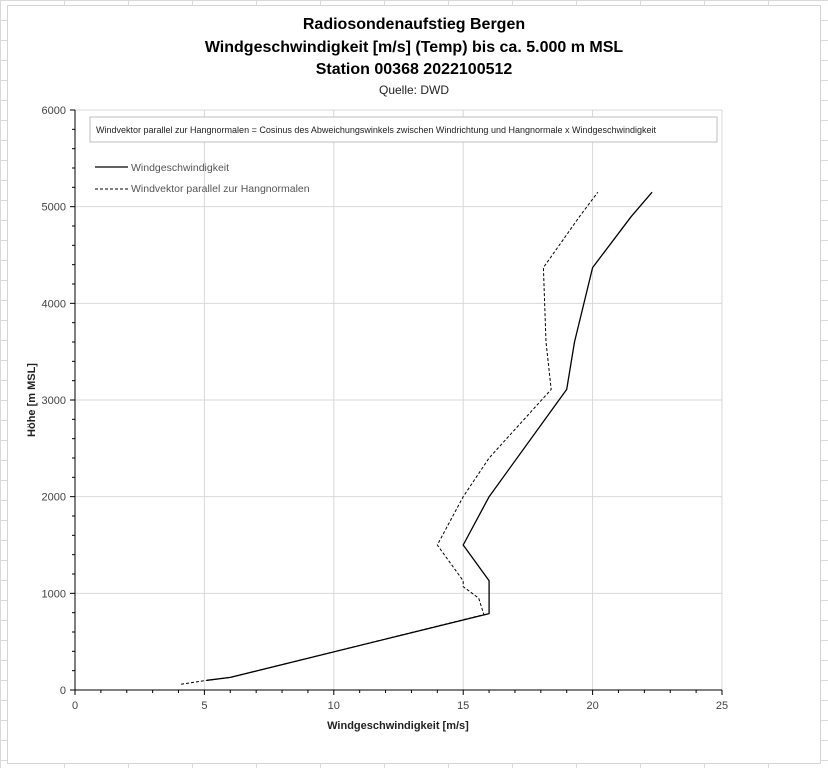  Describe the element at coordinates (463, 706) in the screenshot. I see `x-tick-label: 15` at that location.